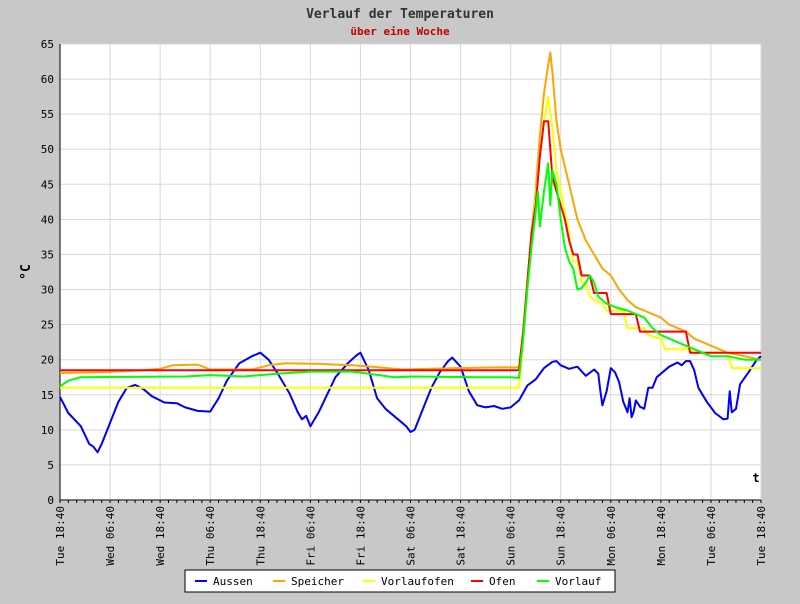  I want to click on y-tick-label: 0, so click(50, 500).